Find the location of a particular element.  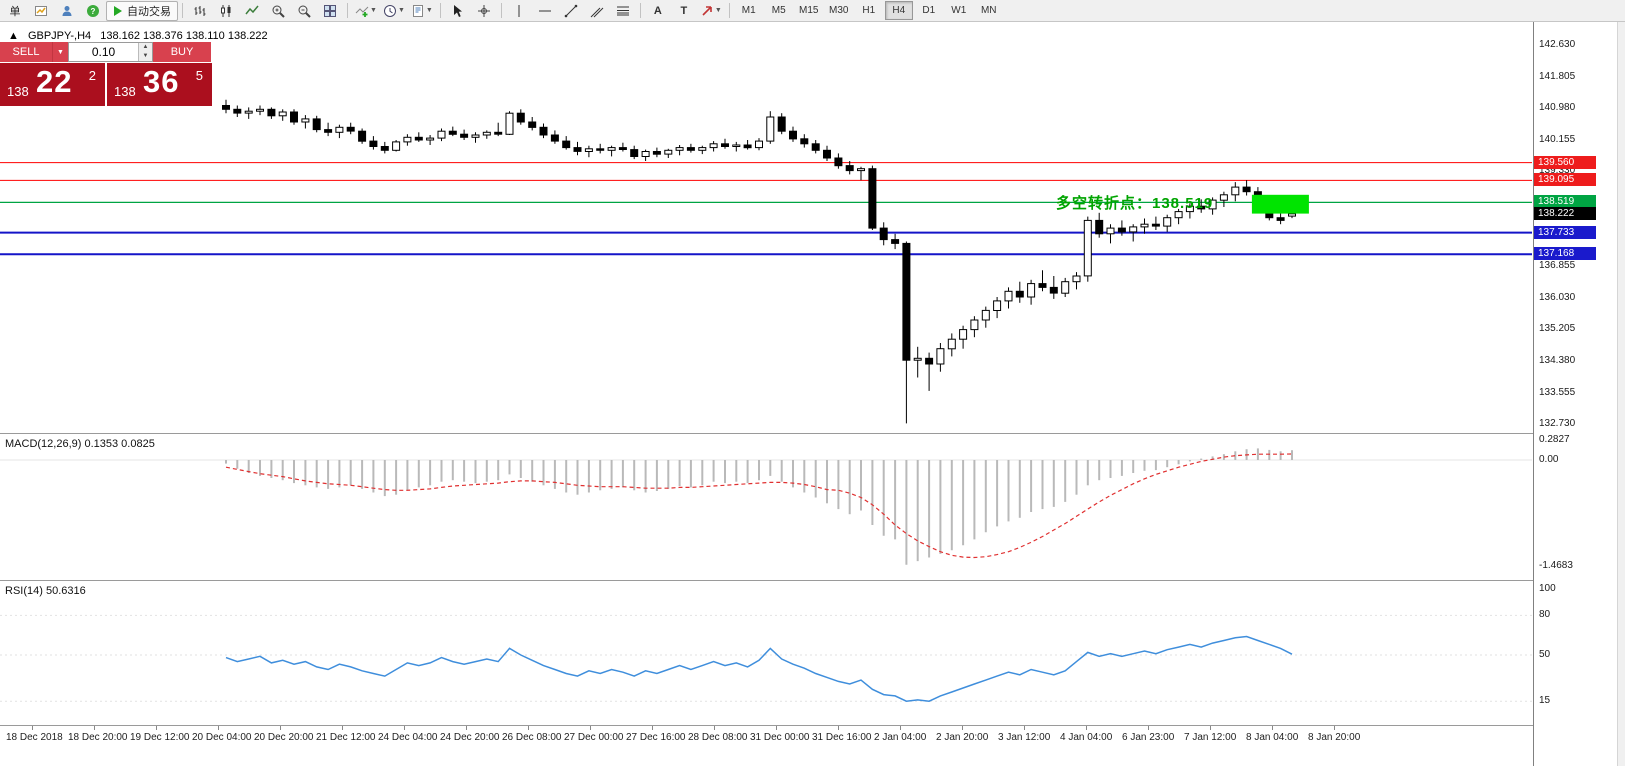

macd-label: MACD(12,26,9) 0.1353 0.0825 is located at coordinates (80, 444).